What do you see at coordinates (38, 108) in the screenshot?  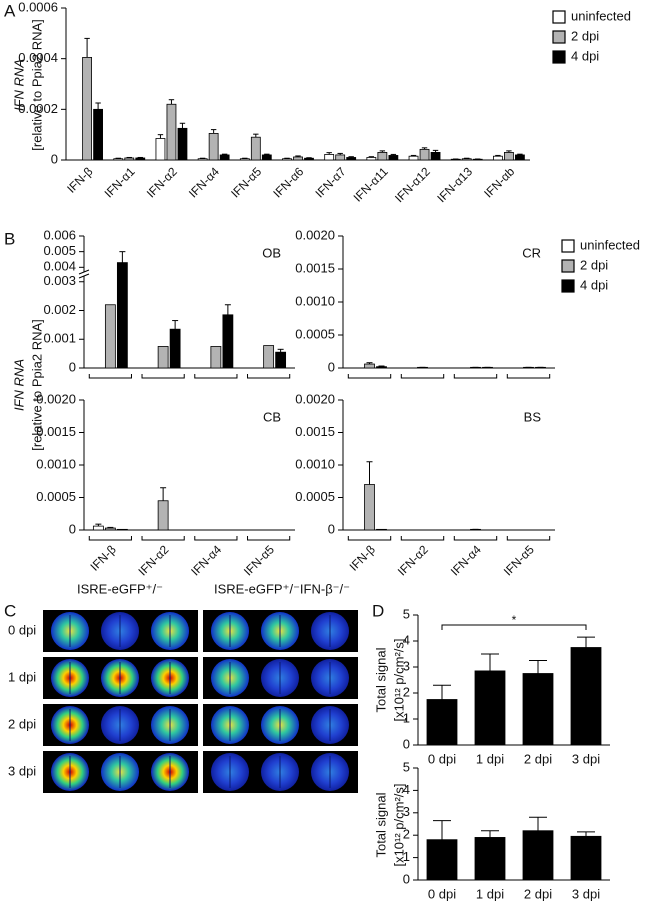 I see `y-tick-label: 0.0002` at bounding box center [38, 108].